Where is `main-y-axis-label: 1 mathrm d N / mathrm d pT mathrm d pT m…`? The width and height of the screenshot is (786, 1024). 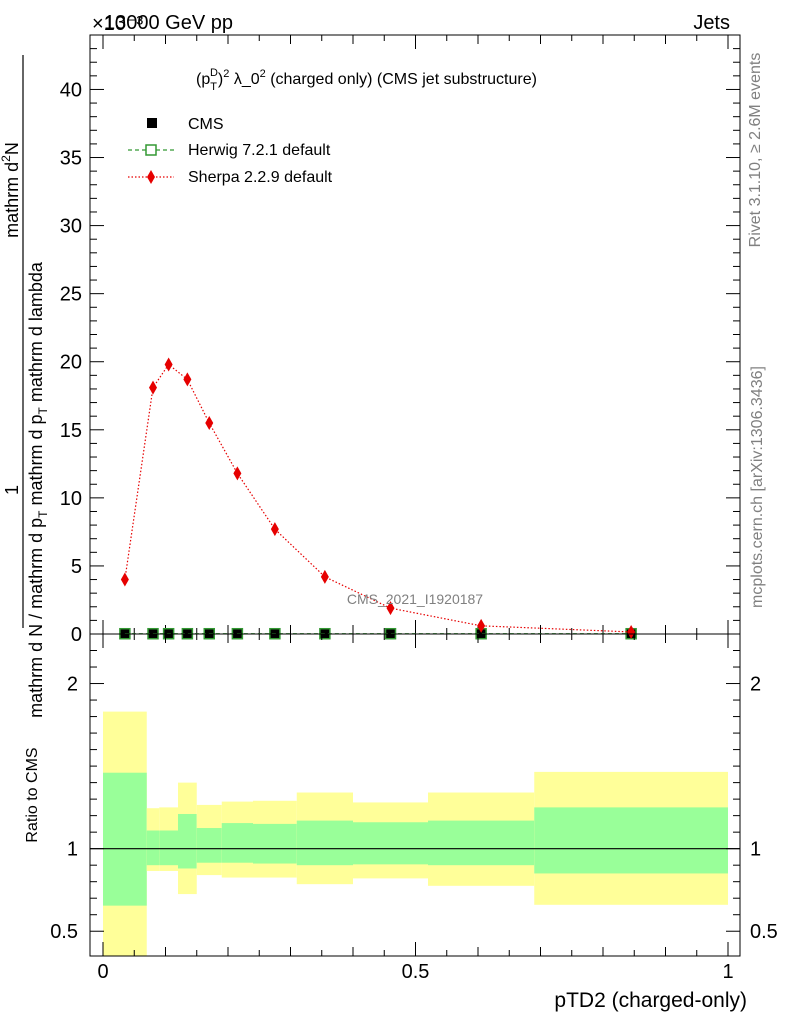 main-y-axis-label: 1 mathrm d N / mathrm d pT mathrm d pT m… is located at coordinates (26, 386).